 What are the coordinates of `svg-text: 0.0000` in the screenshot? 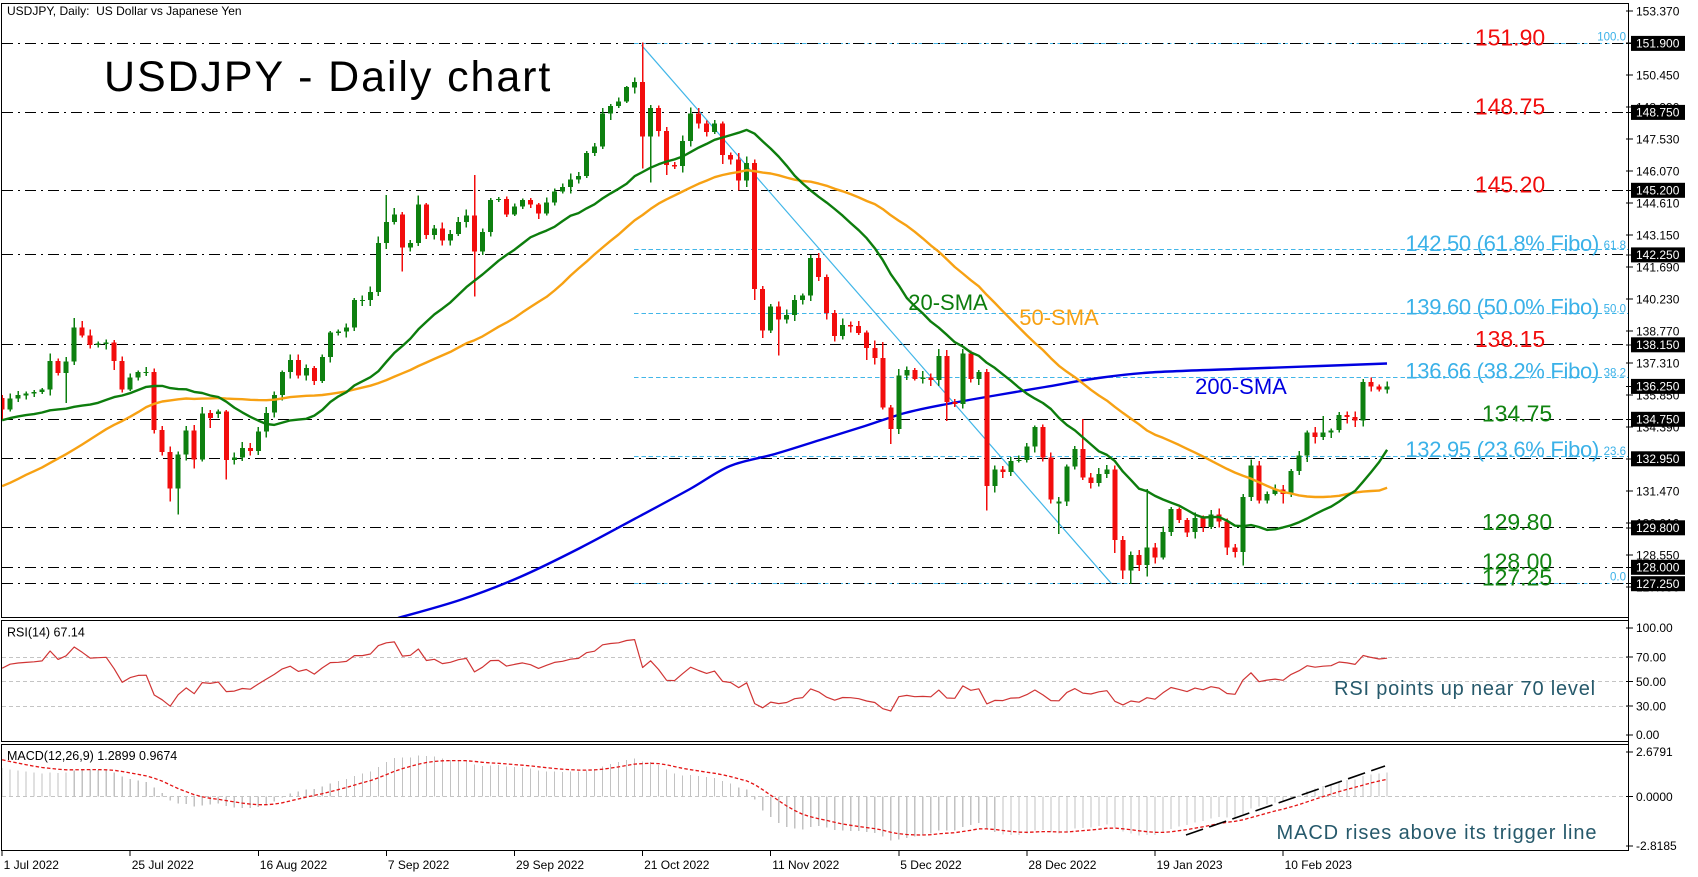 It's located at (1654, 797).